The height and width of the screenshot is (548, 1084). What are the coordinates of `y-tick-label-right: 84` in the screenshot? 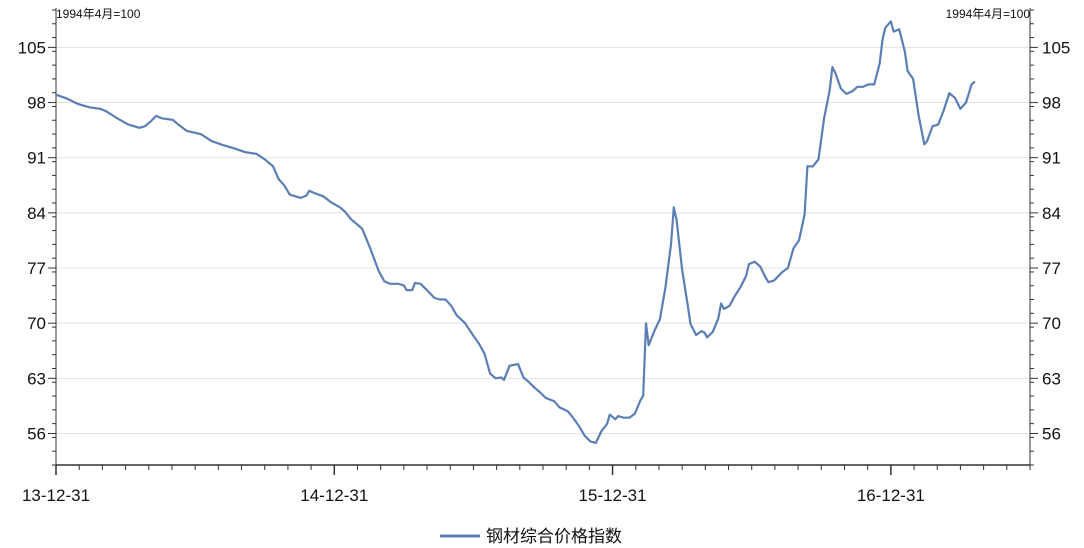 It's located at (1051, 213).